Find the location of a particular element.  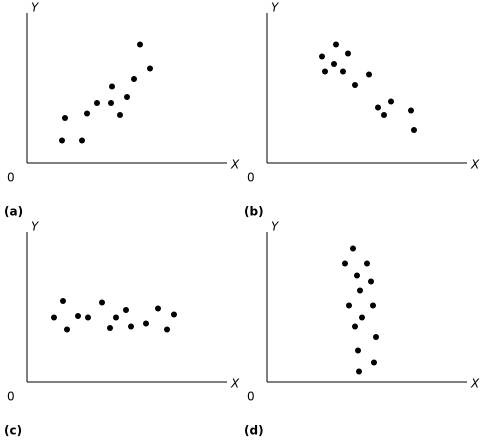

panel-label: (b) is located at coordinates (254, 212).